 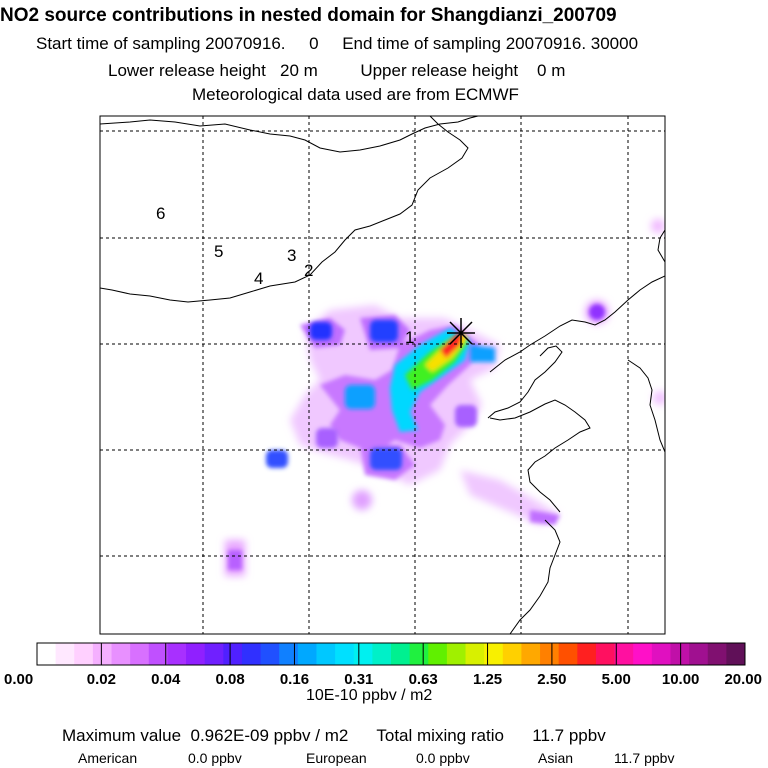 What do you see at coordinates (616, 679) in the screenshot?
I see `colorbar-tick-label: 5.00` at bounding box center [616, 679].